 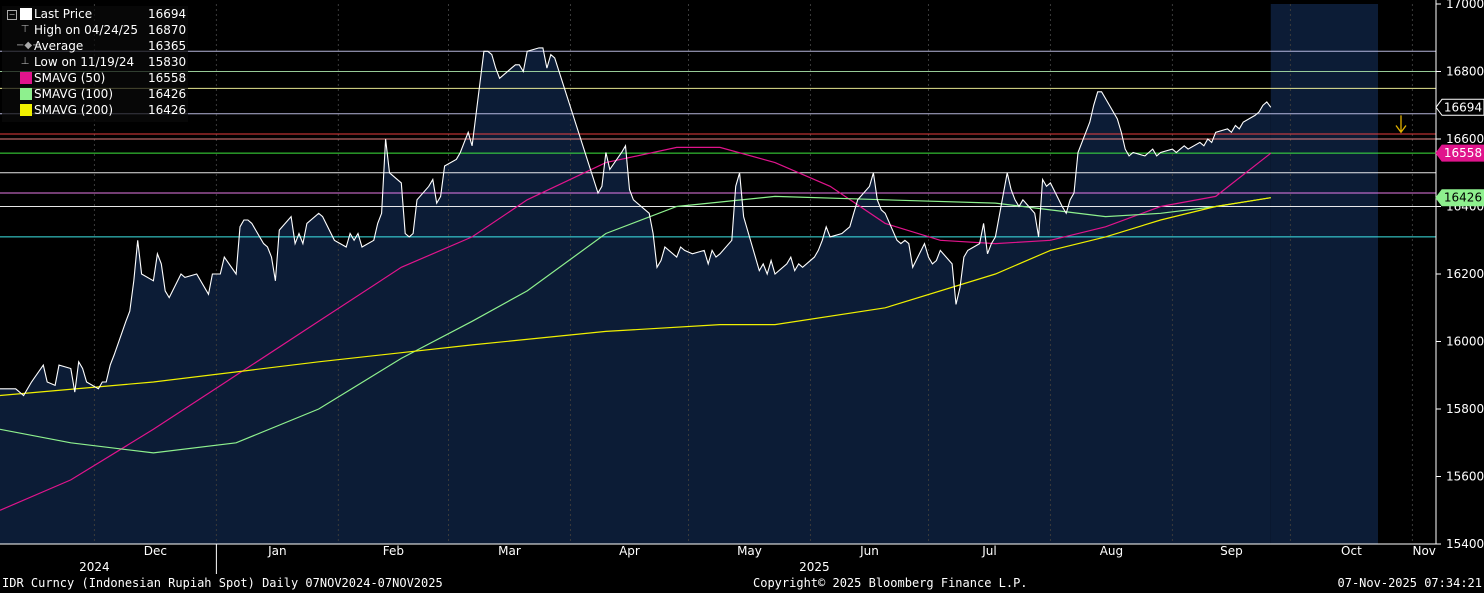 I want to click on y-tick-label: 16200, so click(x=1465, y=274).